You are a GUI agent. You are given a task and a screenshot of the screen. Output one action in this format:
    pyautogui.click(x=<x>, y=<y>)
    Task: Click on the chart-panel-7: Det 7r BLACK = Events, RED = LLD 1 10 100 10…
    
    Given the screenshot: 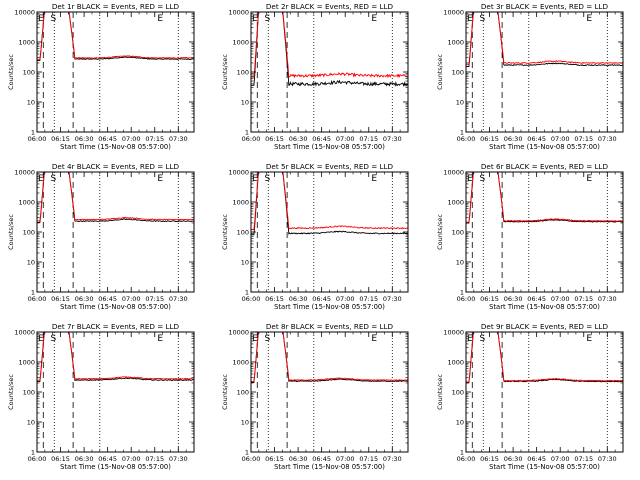 What is the action you would take?
    pyautogui.click(x=101, y=396)
    